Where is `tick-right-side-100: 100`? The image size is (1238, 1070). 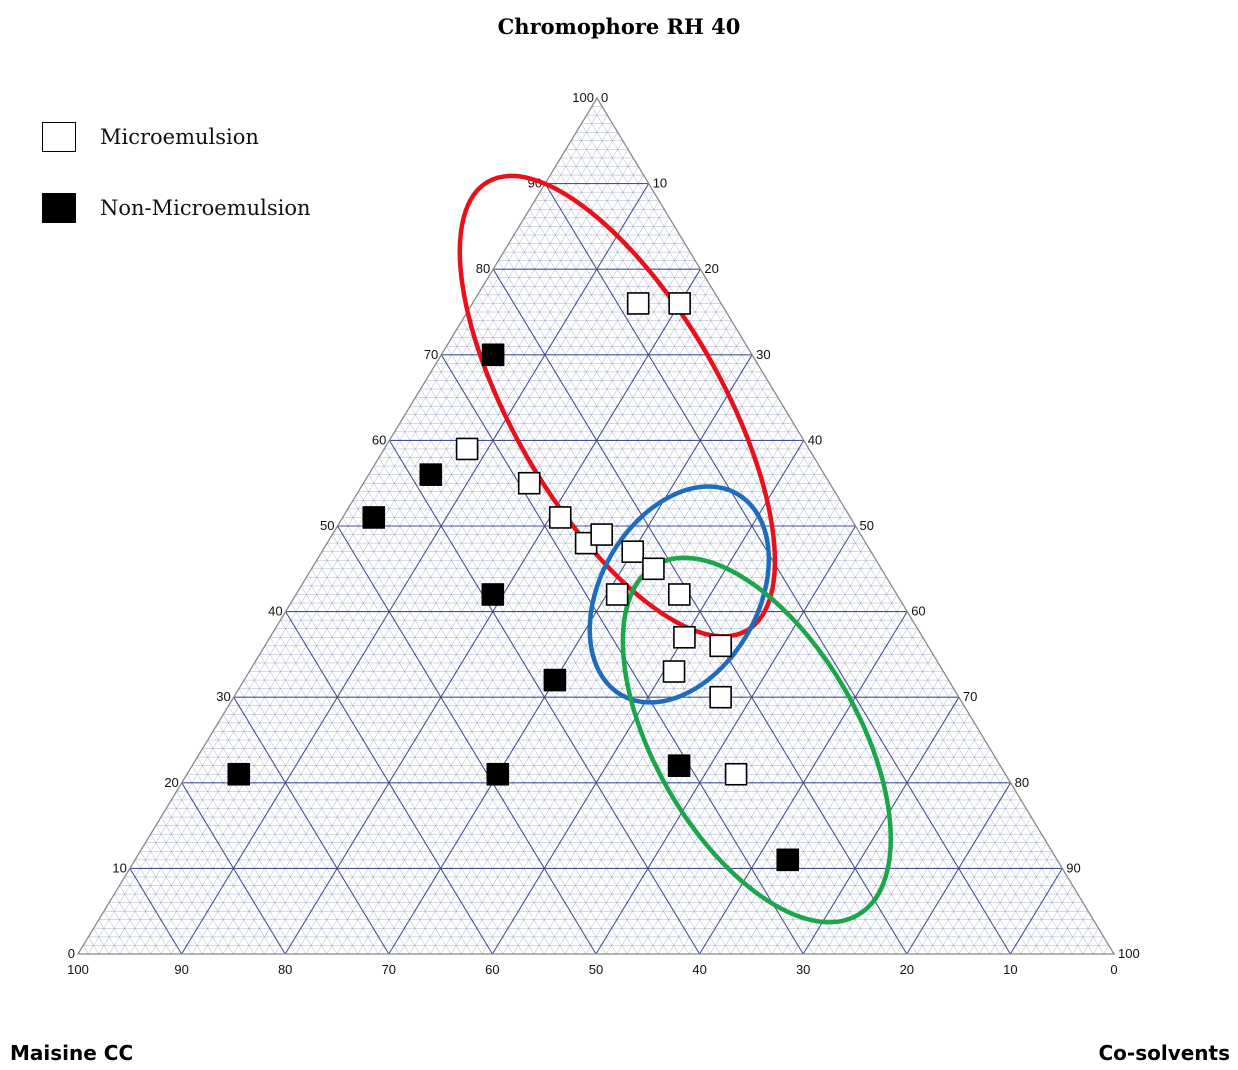 tick-right-side-100: 100 is located at coordinates (1129, 953).